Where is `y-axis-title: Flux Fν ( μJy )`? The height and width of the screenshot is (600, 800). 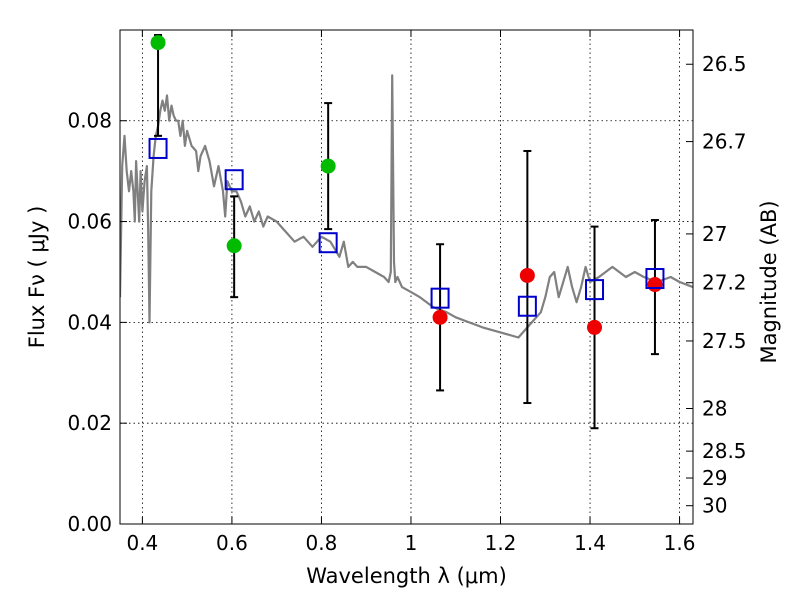
y-axis-title: Flux Fν ( μJy ) is located at coordinates (37, 277).